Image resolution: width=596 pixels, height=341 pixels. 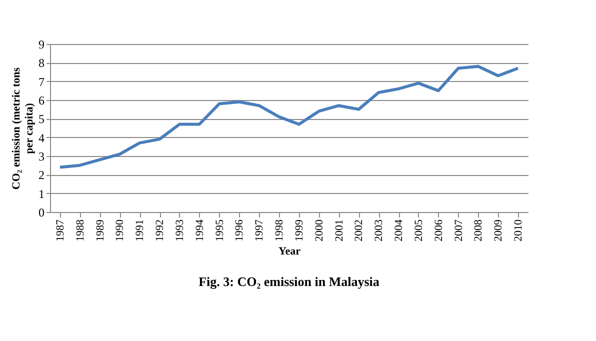 What do you see at coordinates (160, 231) in the screenshot?
I see `x-tick-label: 1992` at bounding box center [160, 231].